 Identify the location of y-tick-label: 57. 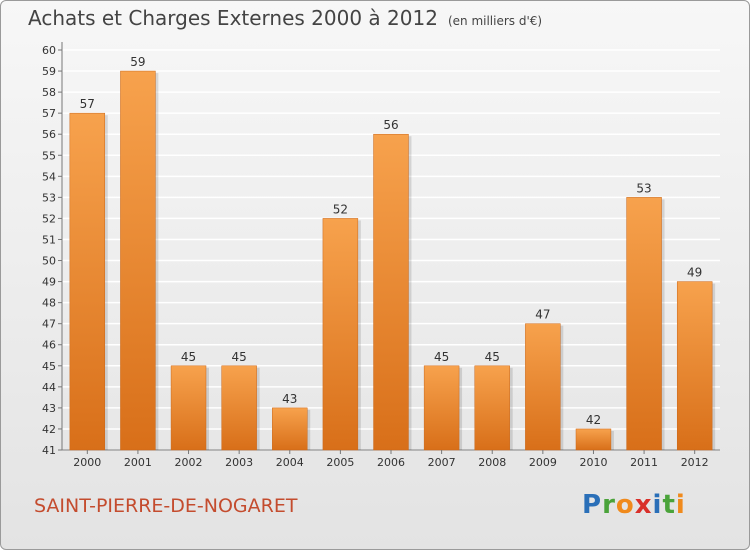
(49, 113).